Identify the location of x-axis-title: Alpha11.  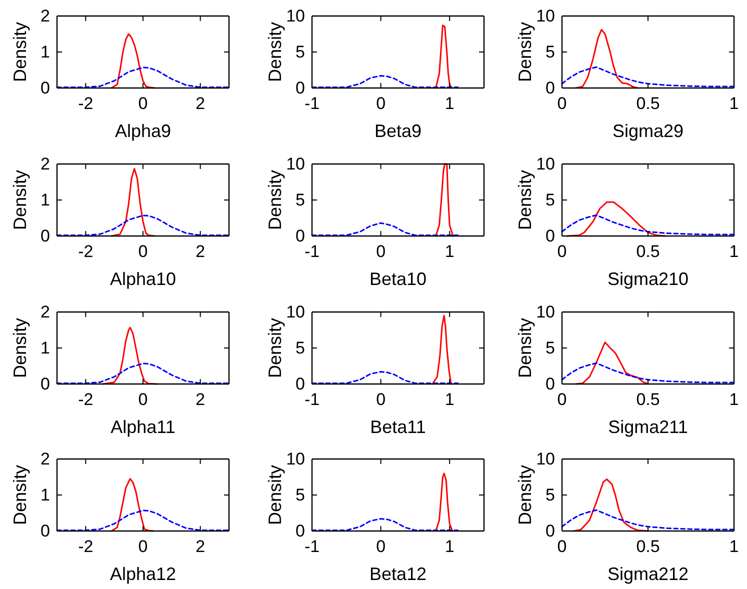
(143, 427).